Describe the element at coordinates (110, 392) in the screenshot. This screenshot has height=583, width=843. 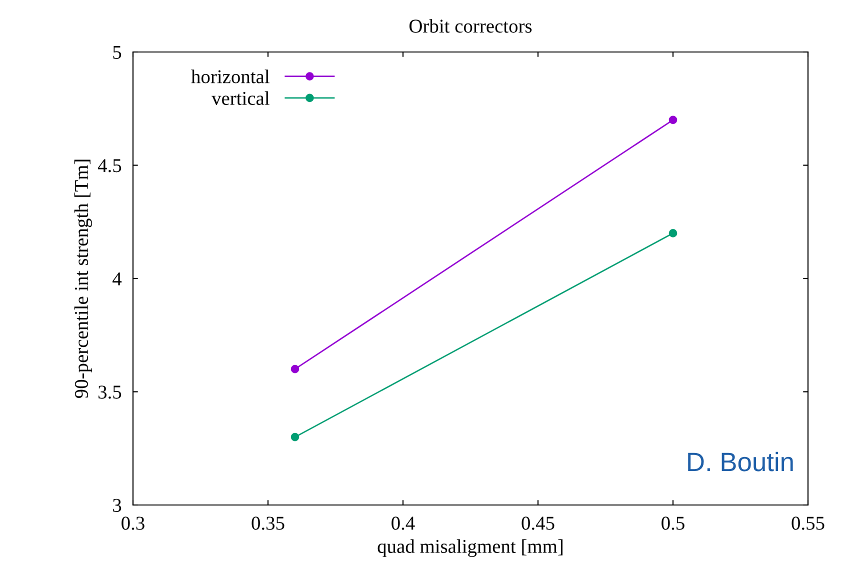
I see `y-tick-label: 3.5` at that location.